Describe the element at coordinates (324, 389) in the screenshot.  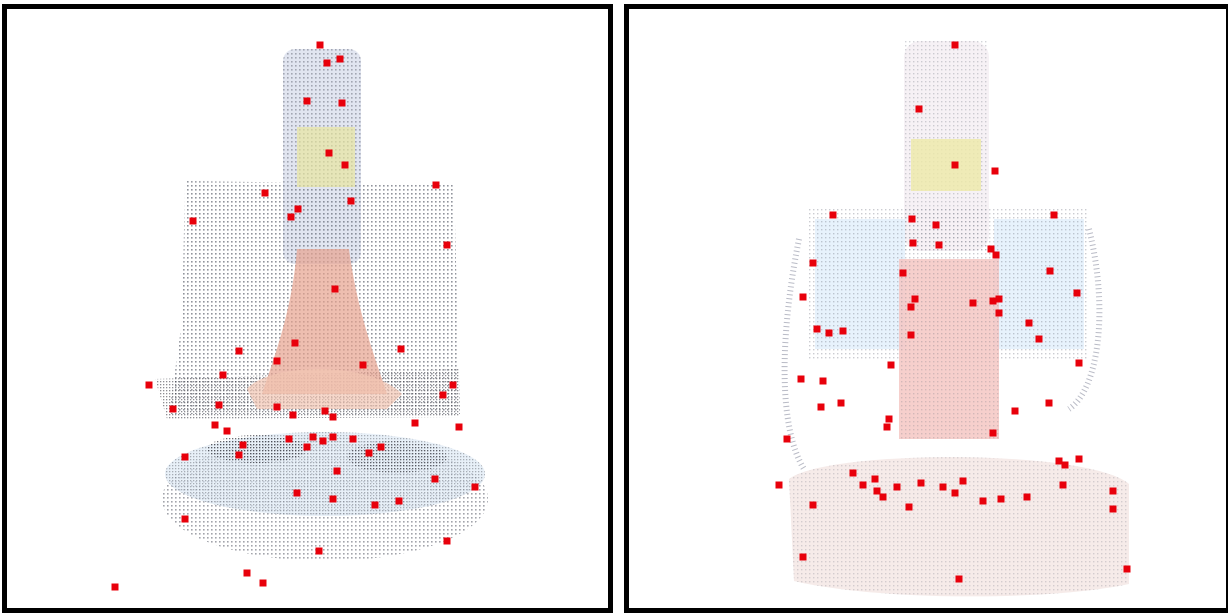
I see `cloud-vase-foot` at that location.